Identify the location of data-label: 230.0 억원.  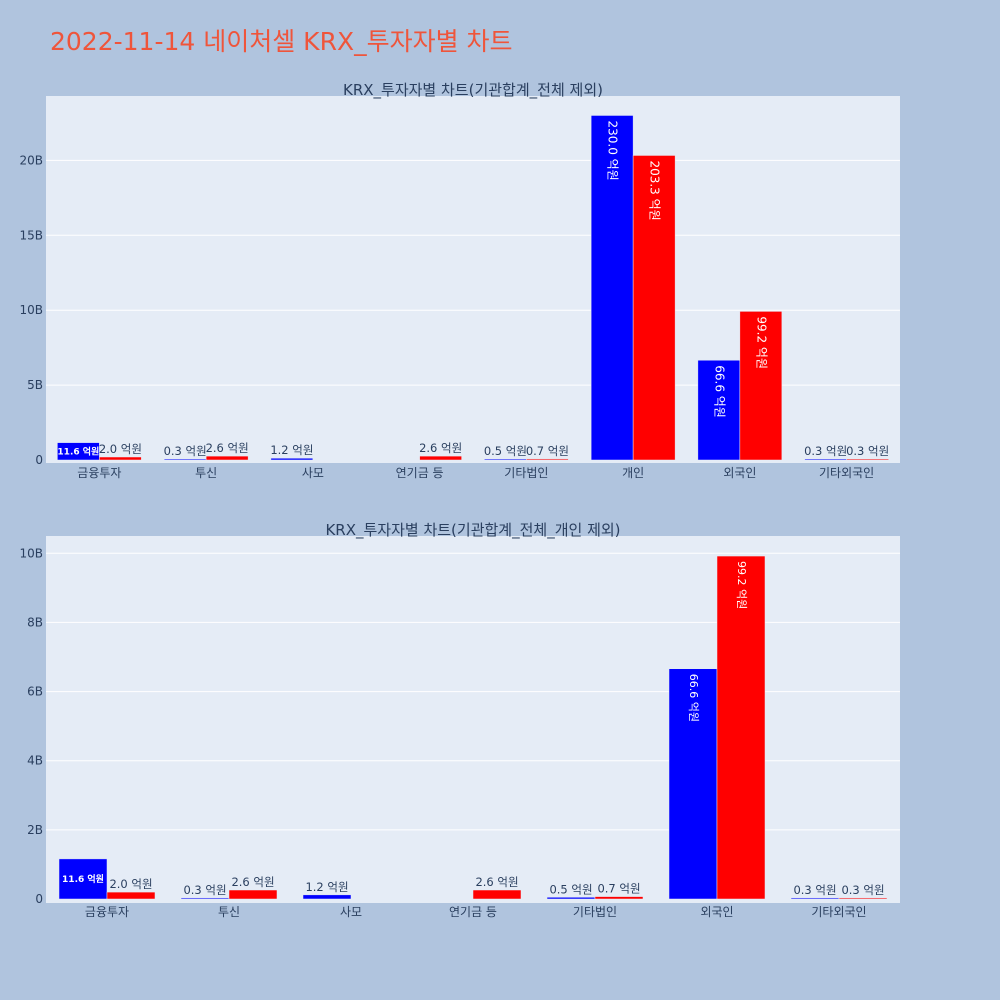
(613, 150).